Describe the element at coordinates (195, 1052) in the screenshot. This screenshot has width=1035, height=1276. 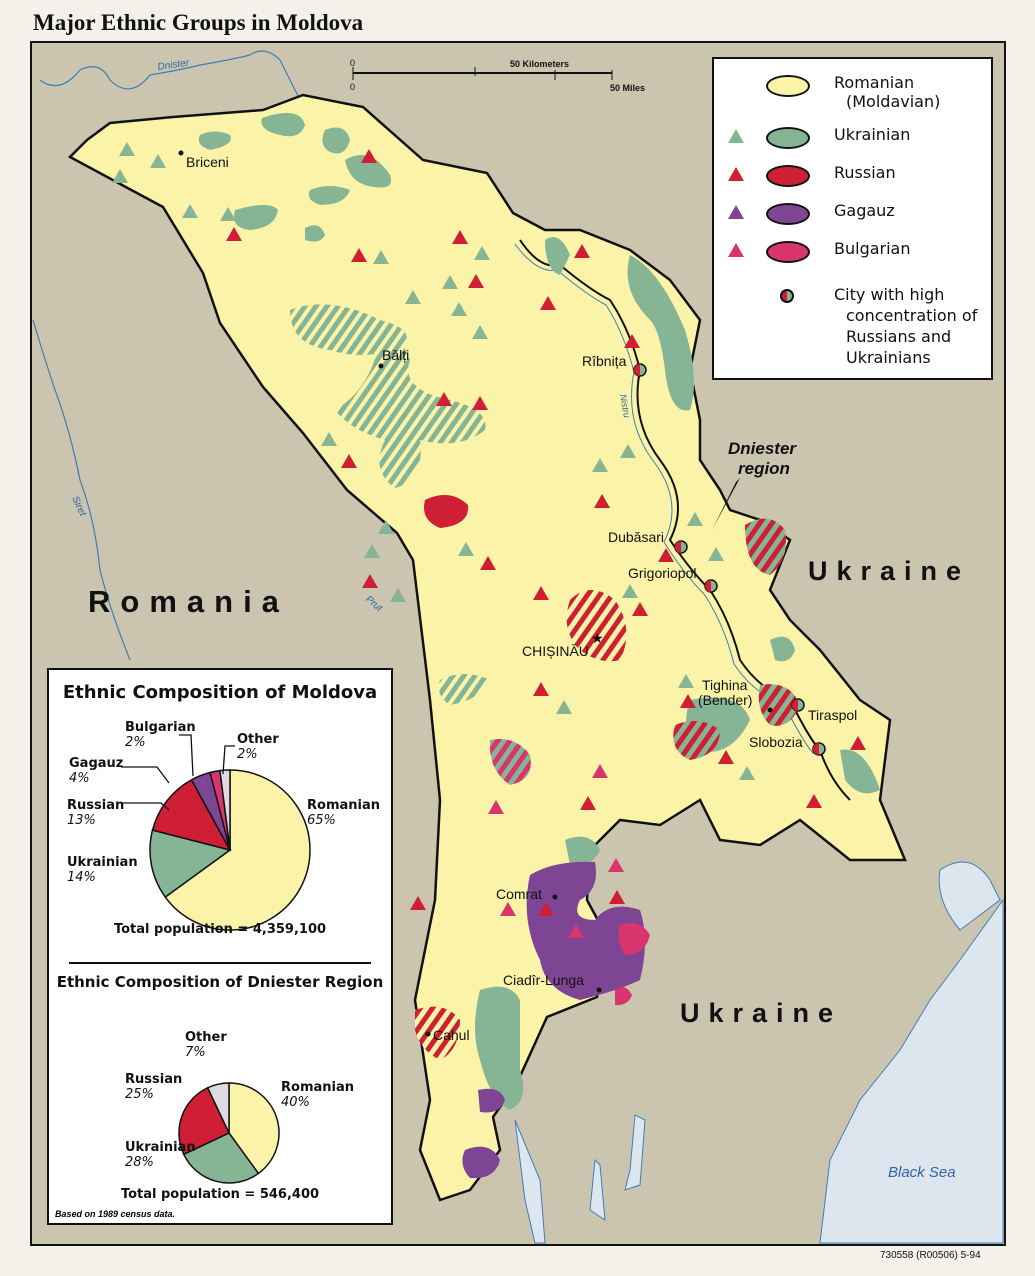
I see `pie-value: 7%` at that location.